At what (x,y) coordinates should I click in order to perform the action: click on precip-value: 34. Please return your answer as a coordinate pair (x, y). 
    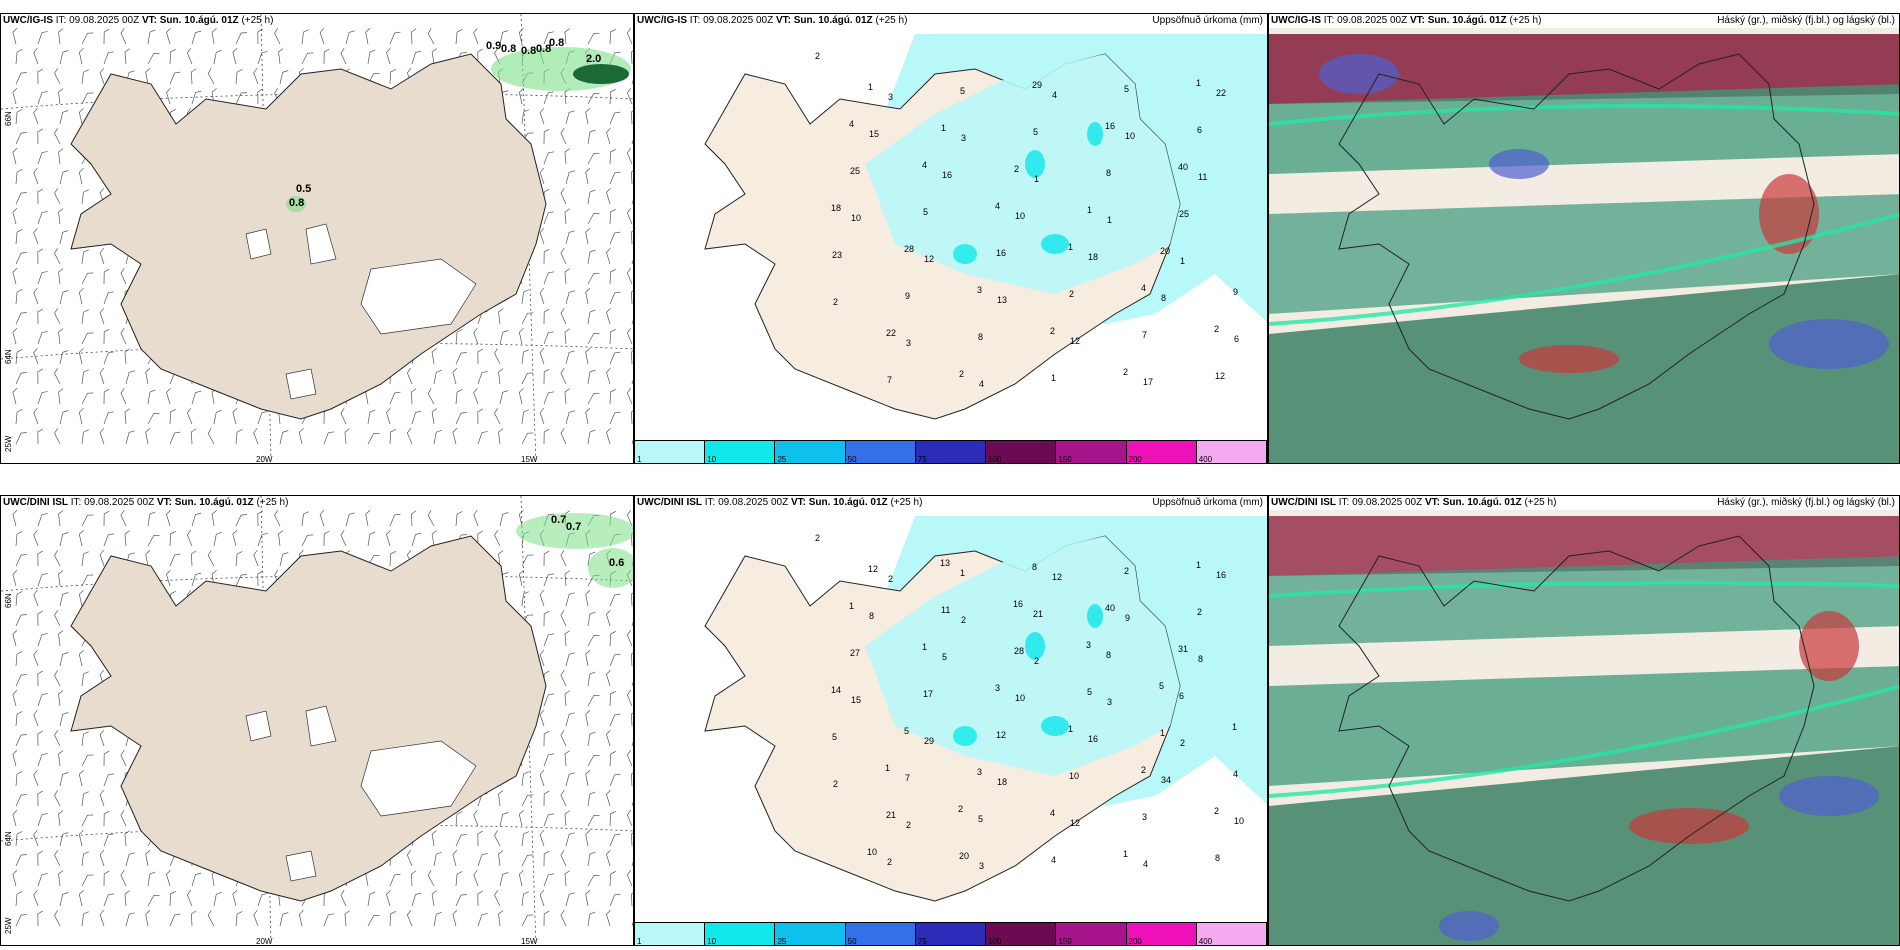
    Looking at the image, I should click on (1166, 780).